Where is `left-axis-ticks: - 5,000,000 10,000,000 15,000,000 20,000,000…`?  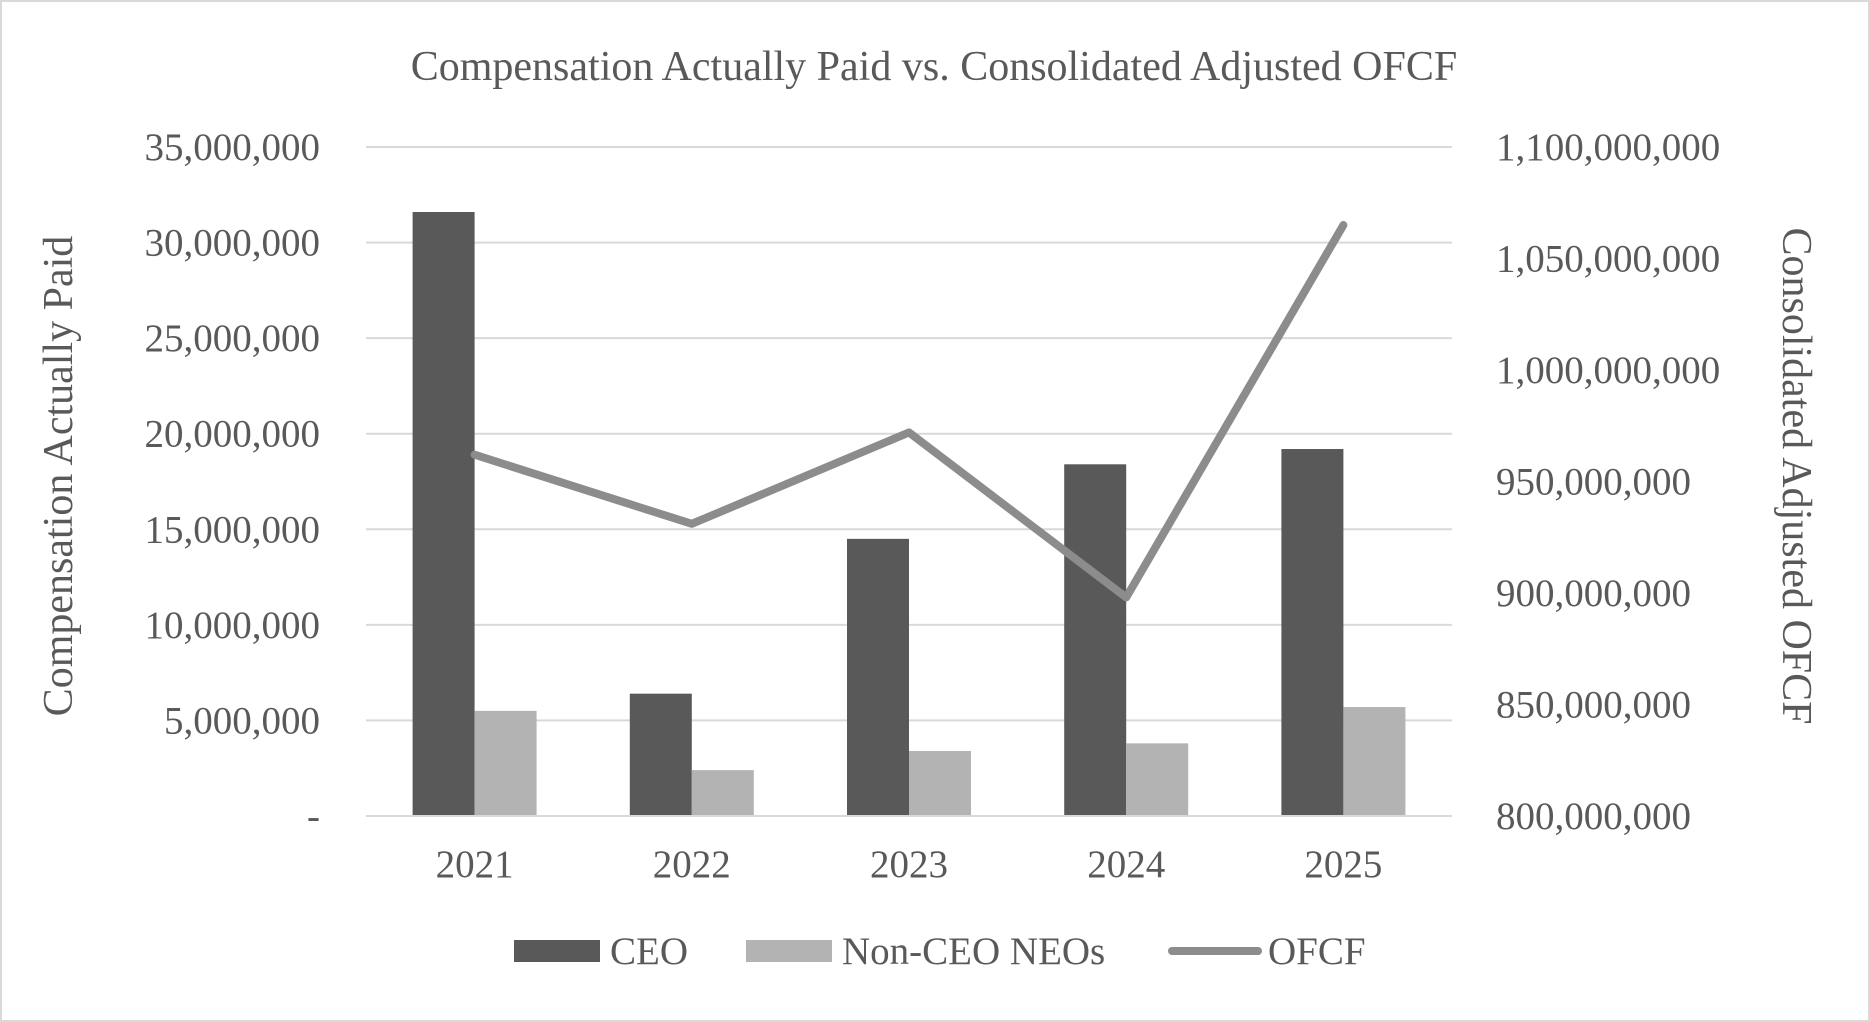 left-axis-ticks: - 5,000,000 10,000,000 15,000,000 20,000,000… is located at coordinates (233, 482).